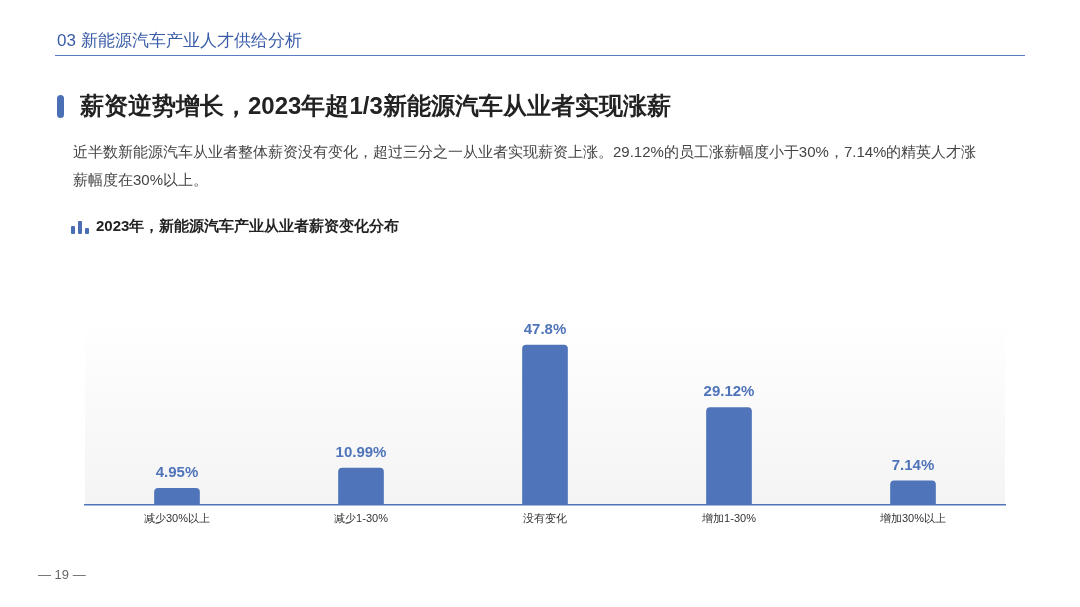  Describe the element at coordinates (545, 518) in the screenshot. I see `x-tick-label: 没有变化` at that location.